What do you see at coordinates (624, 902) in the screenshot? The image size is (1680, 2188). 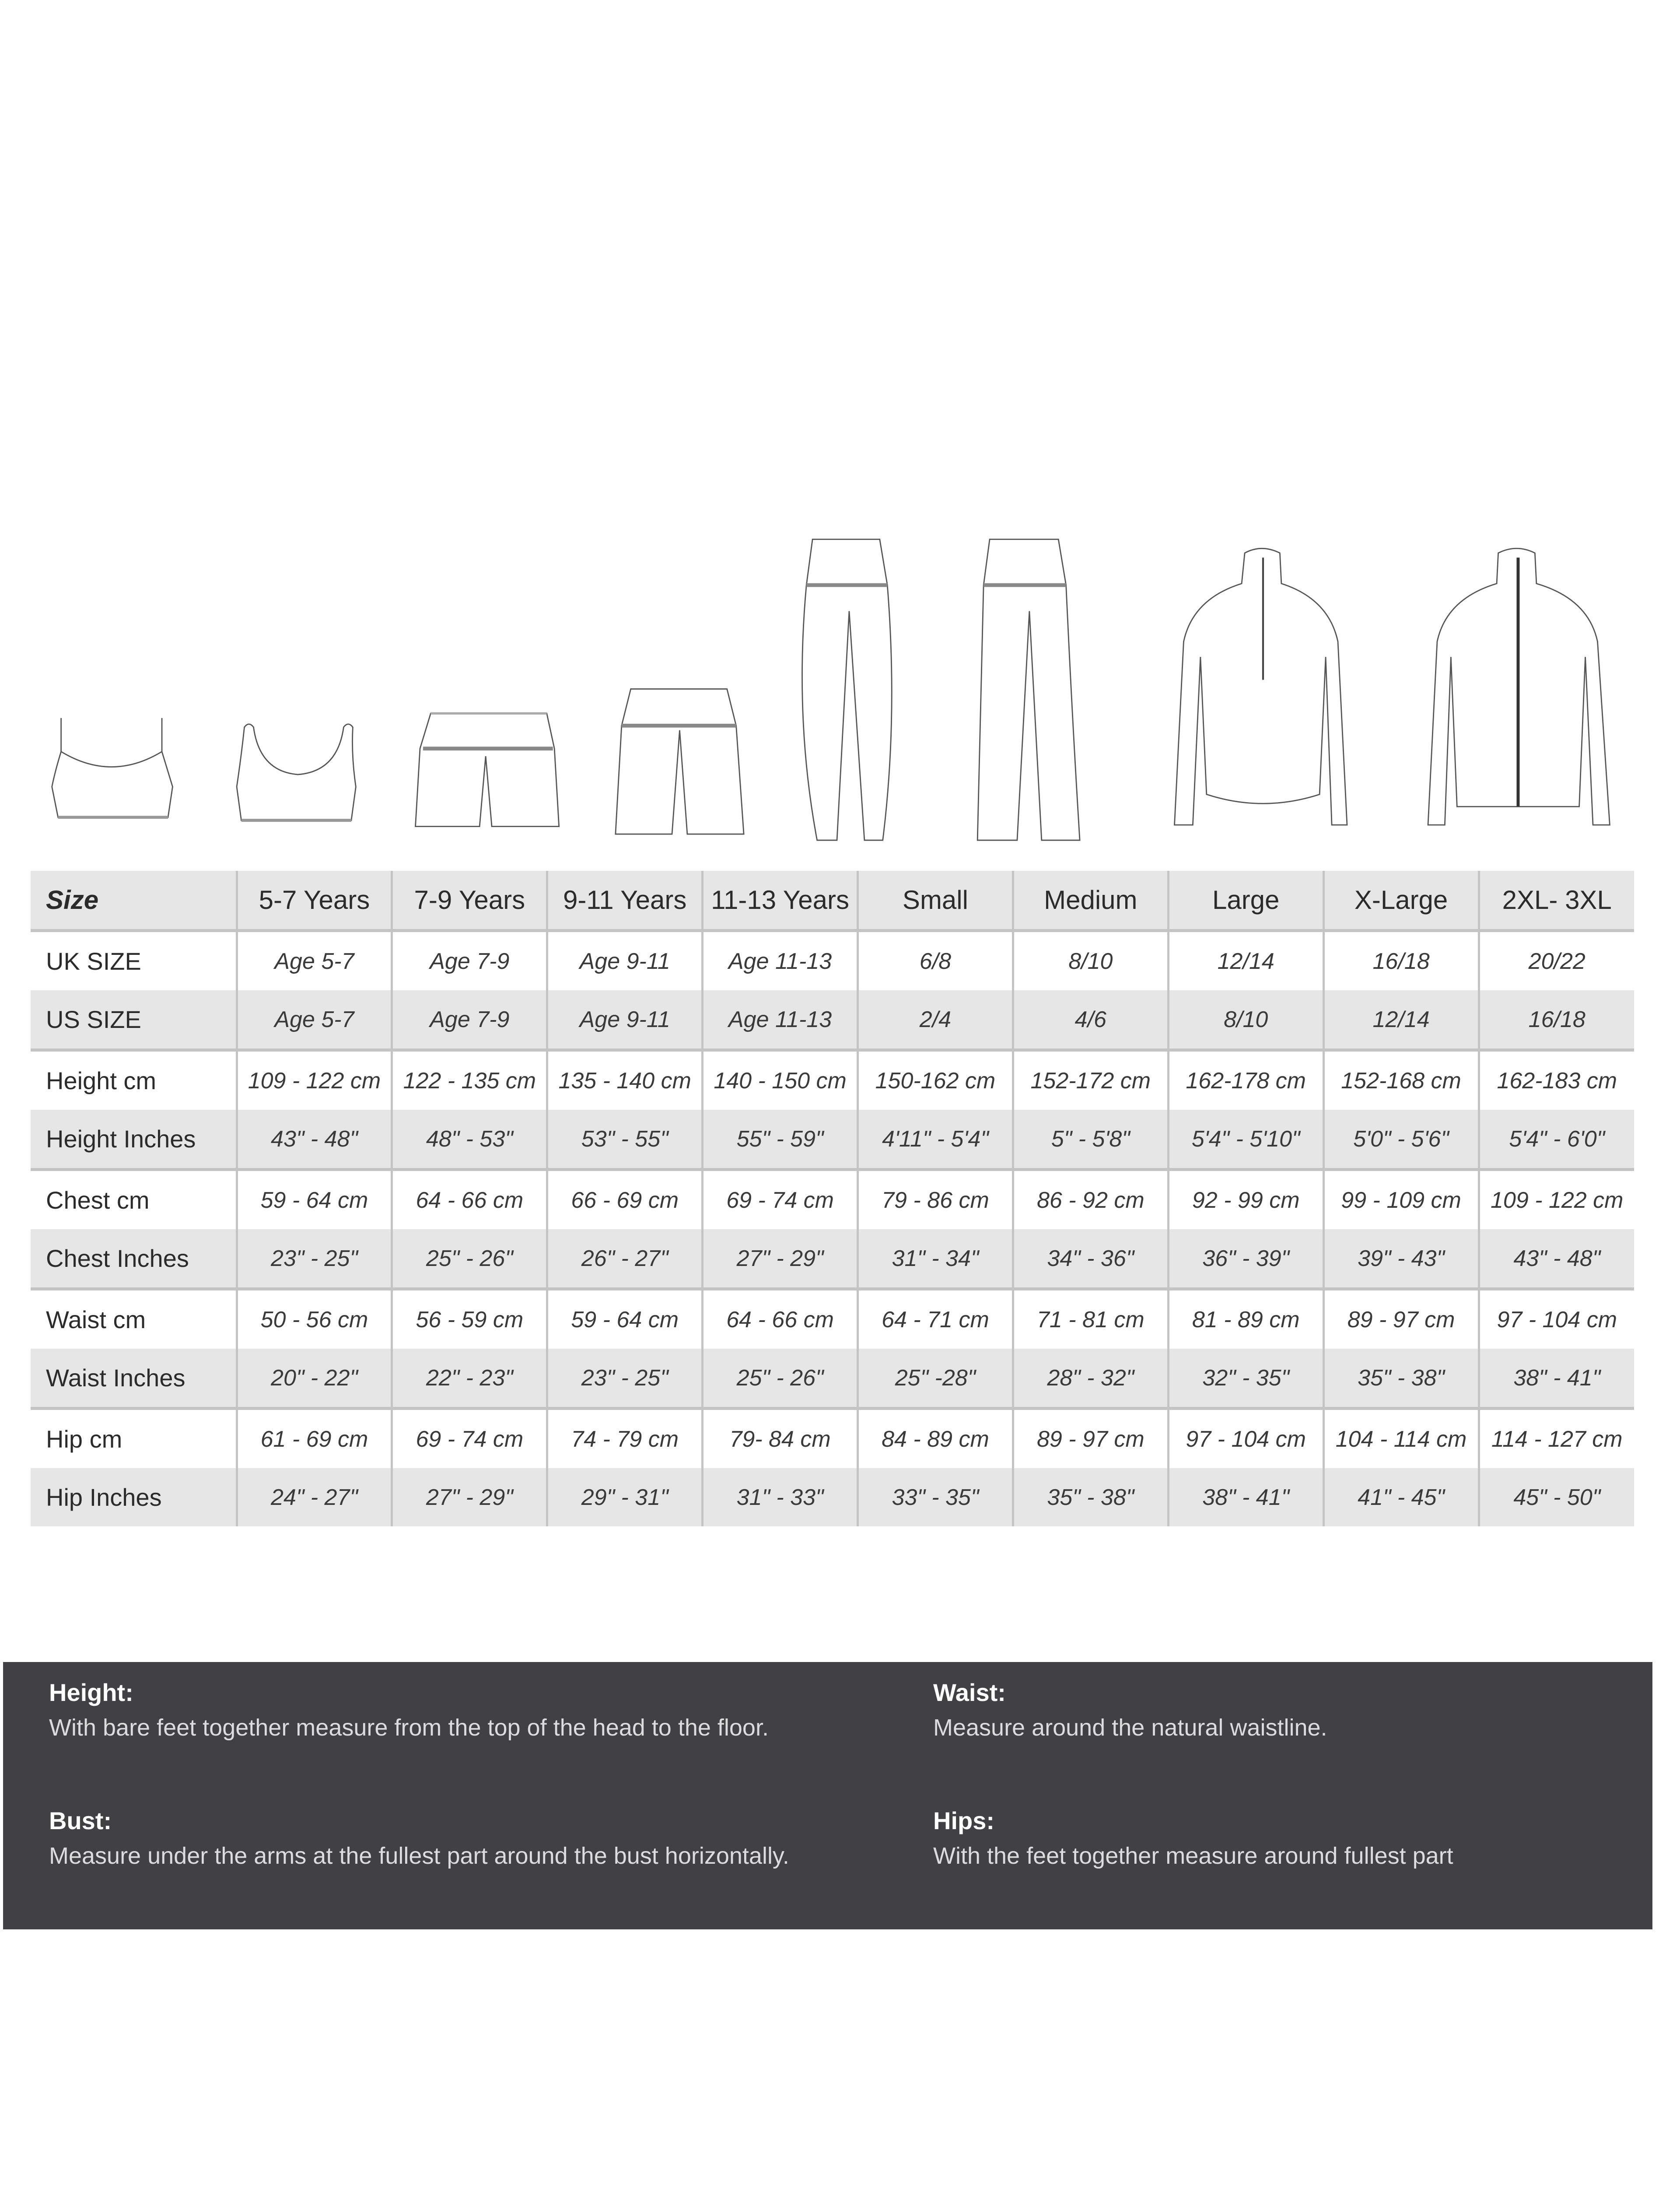 I see `size-column-header: 9-11 Years` at bounding box center [624, 902].